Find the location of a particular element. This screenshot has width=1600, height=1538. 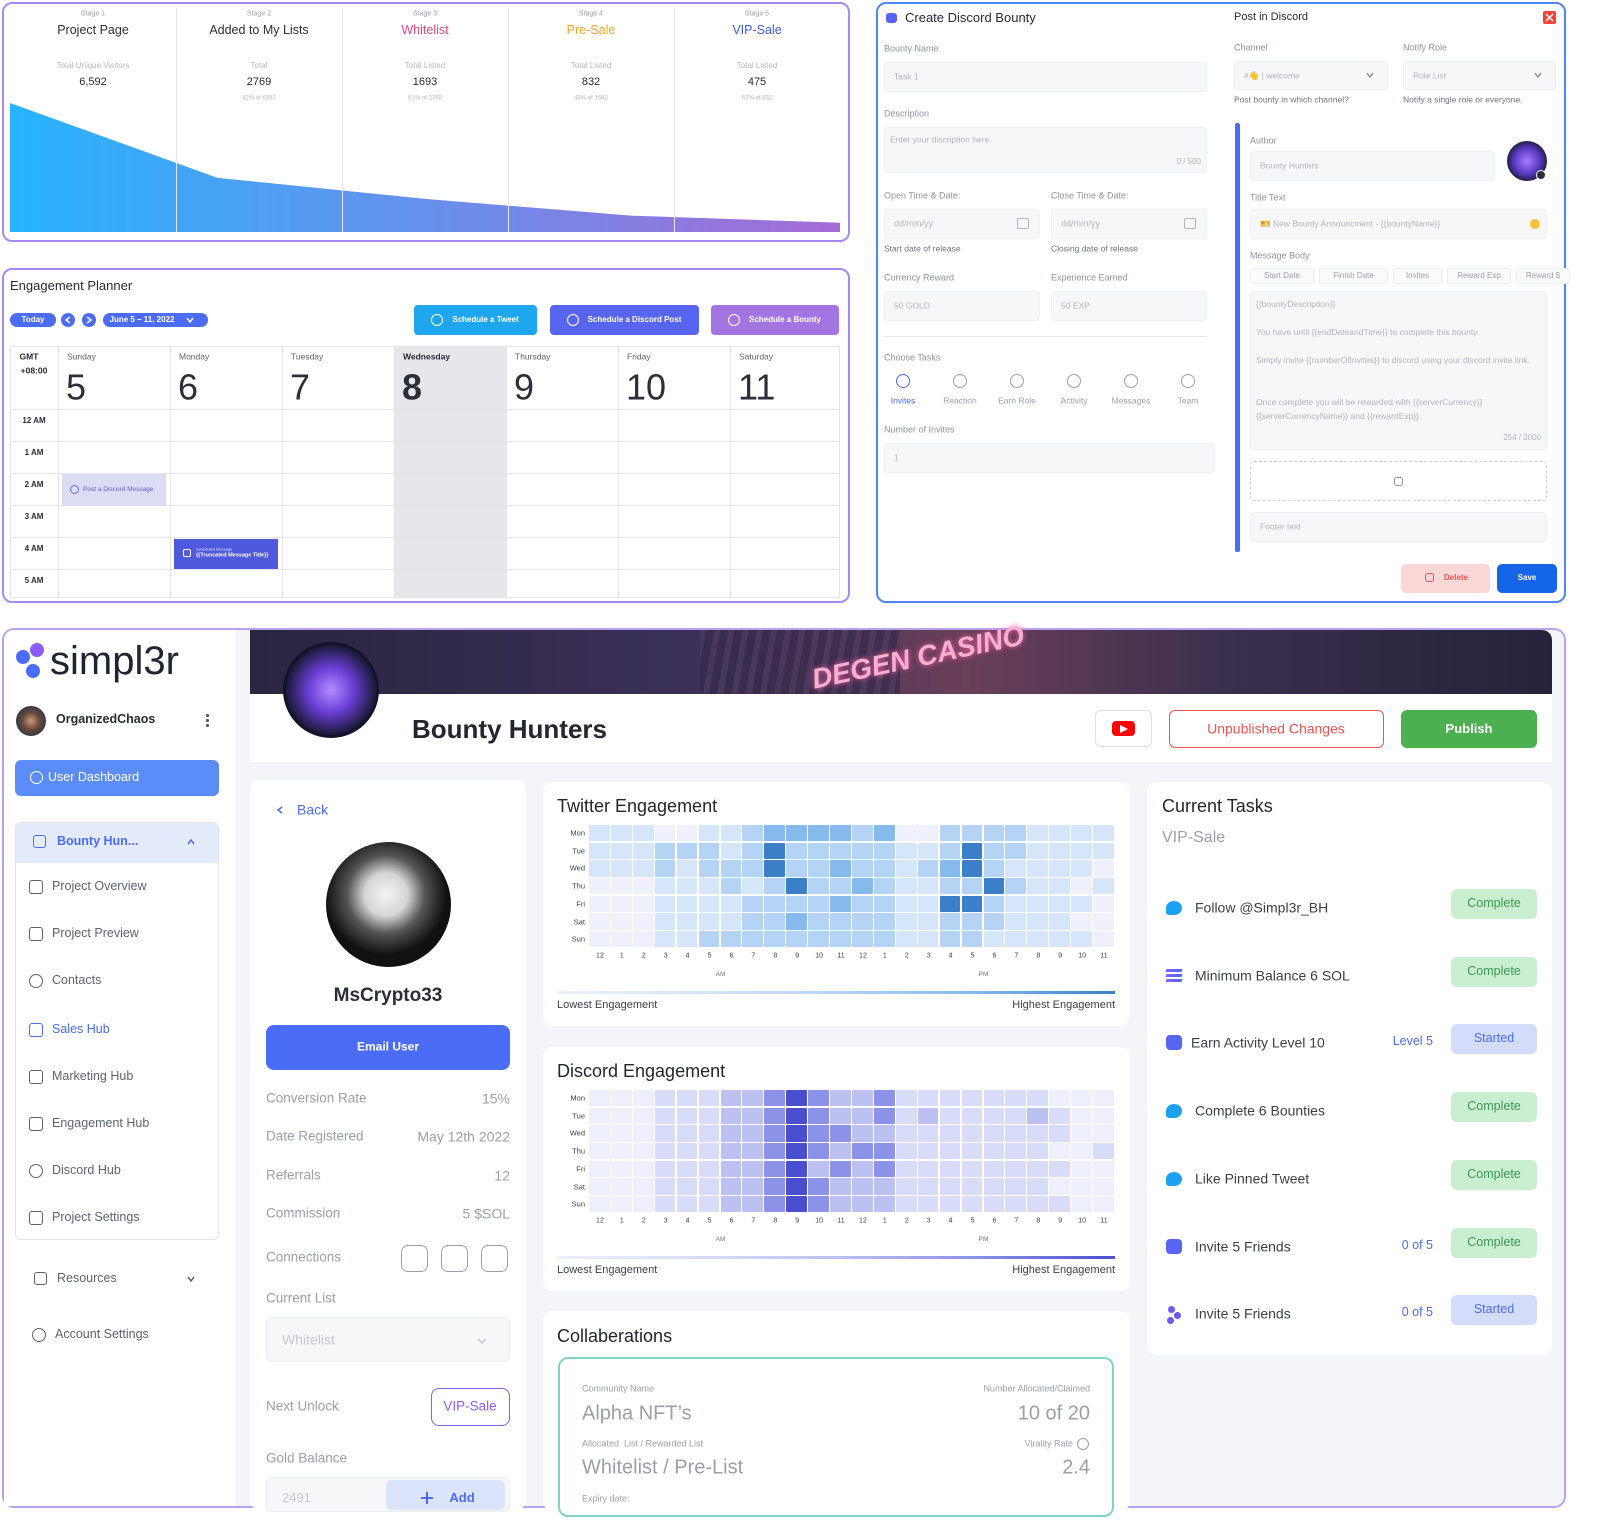

menu-item: Marketing Hub is located at coordinates (93, 1076).